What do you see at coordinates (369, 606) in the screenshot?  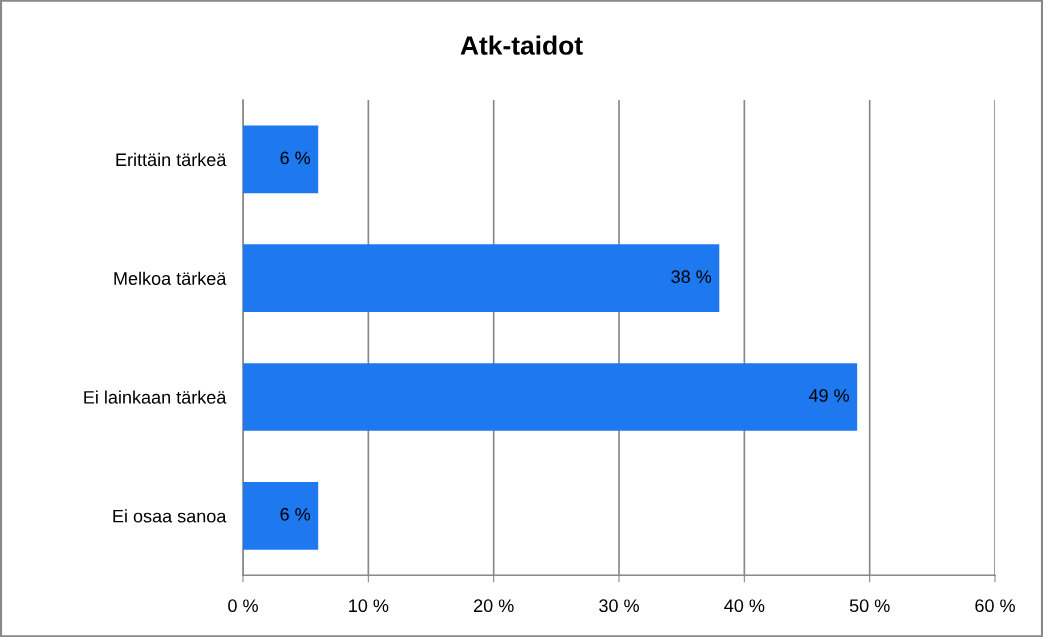 I see `x-tick-label: 10 %` at bounding box center [369, 606].